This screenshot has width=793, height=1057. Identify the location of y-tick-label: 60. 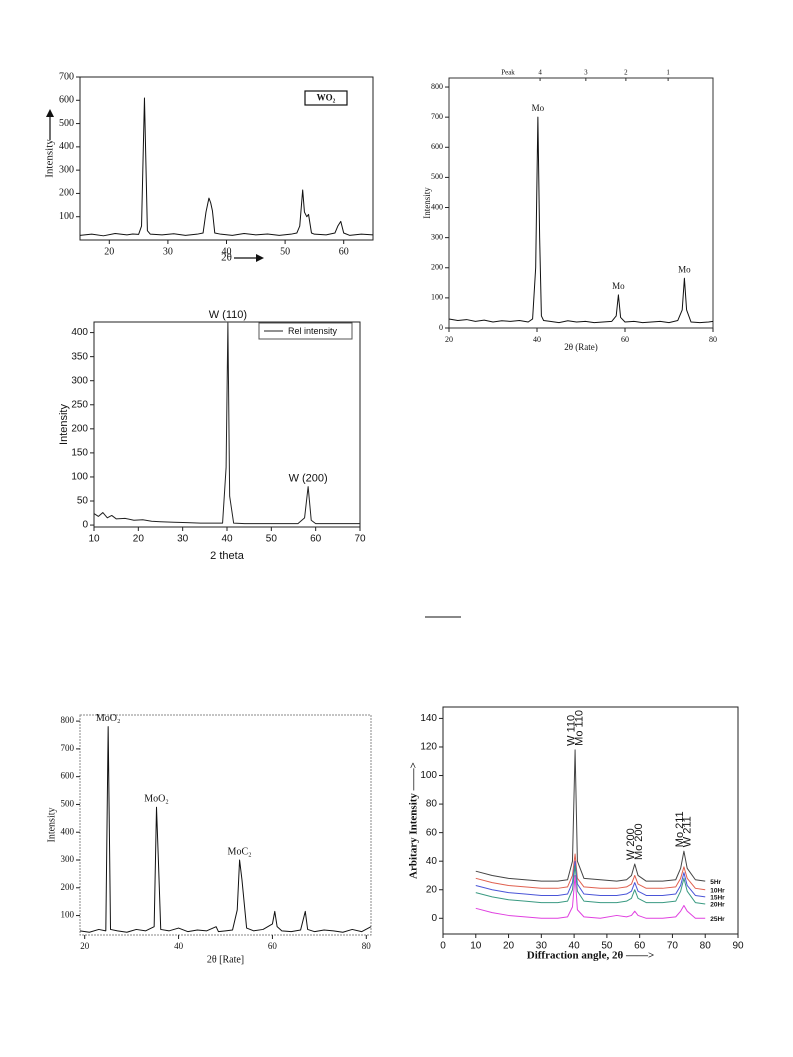
(432, 832).